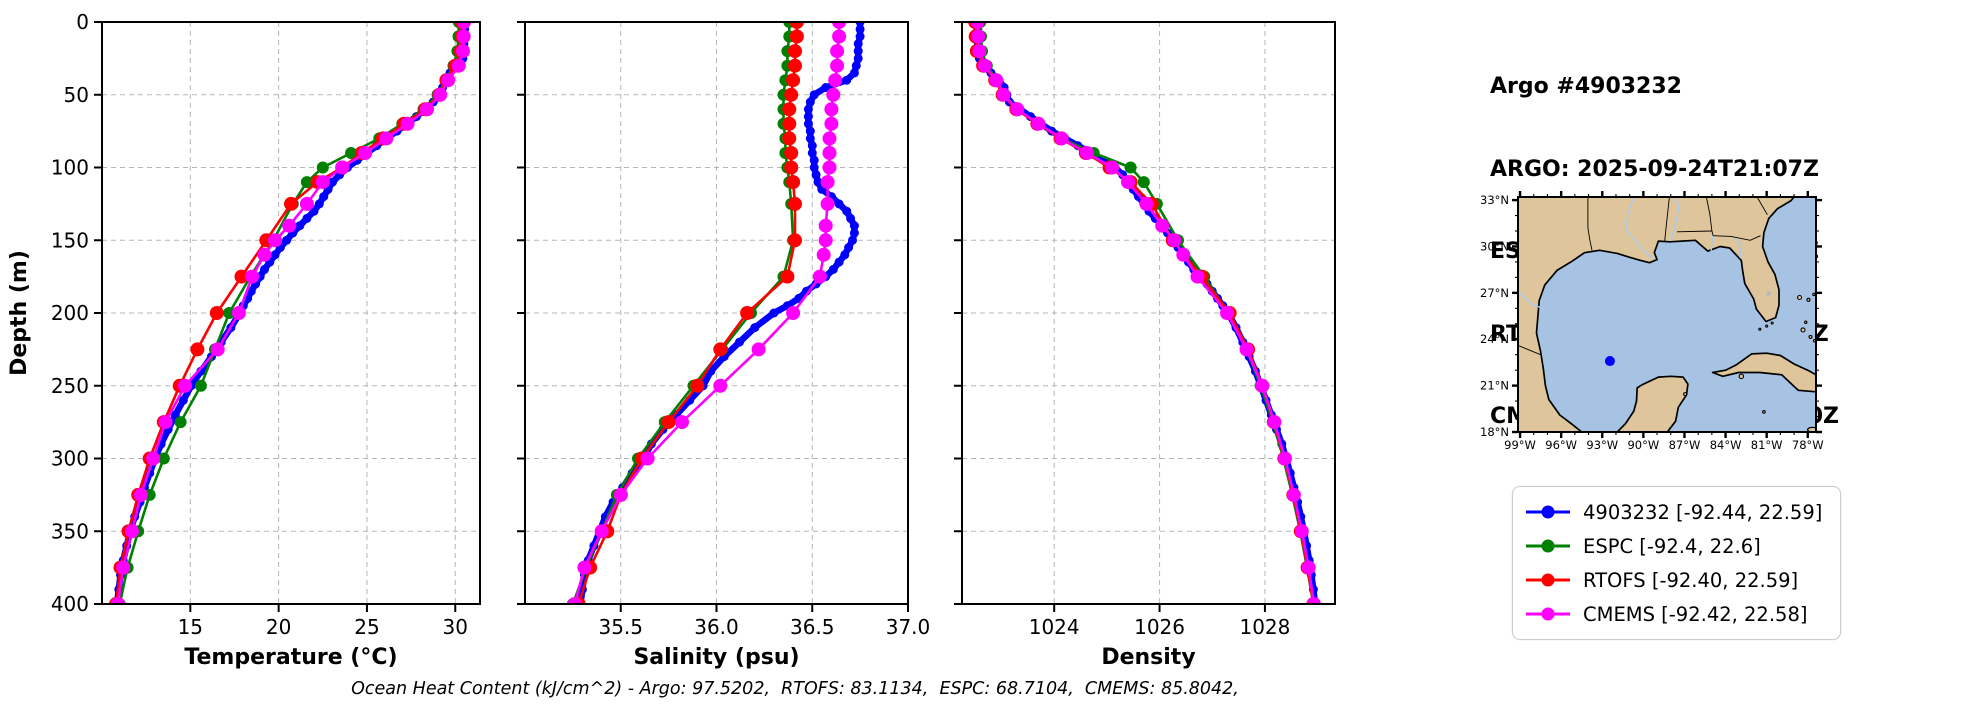 The image size is (1967, 712). What do you see at coordinates (455, 627) in the screenshot?
I see `x-tick-label: 30` at bounding box center [455, 627].